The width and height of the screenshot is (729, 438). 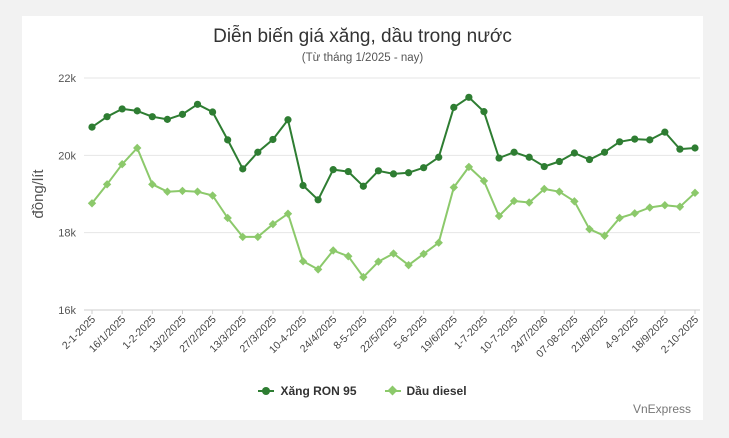 What do you see at coordinates (436, 391) in the screenshot?
I see `legend-label-diesel: Dầu diesel` at bounding box center [436, 391].